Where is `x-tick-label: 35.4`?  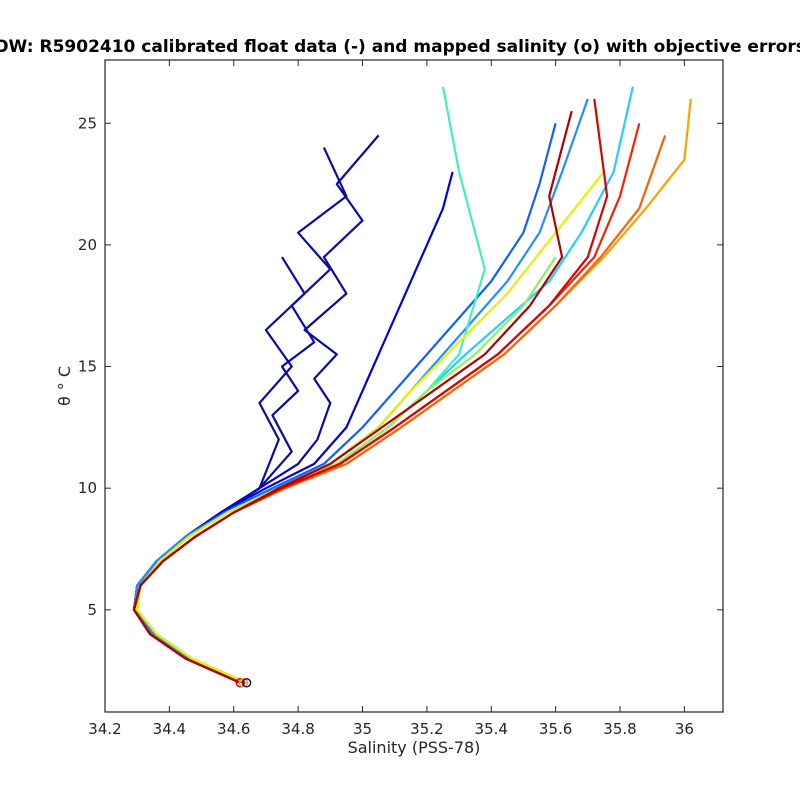 x-tick-label: 35.4 is located at coordinates (491, 729).